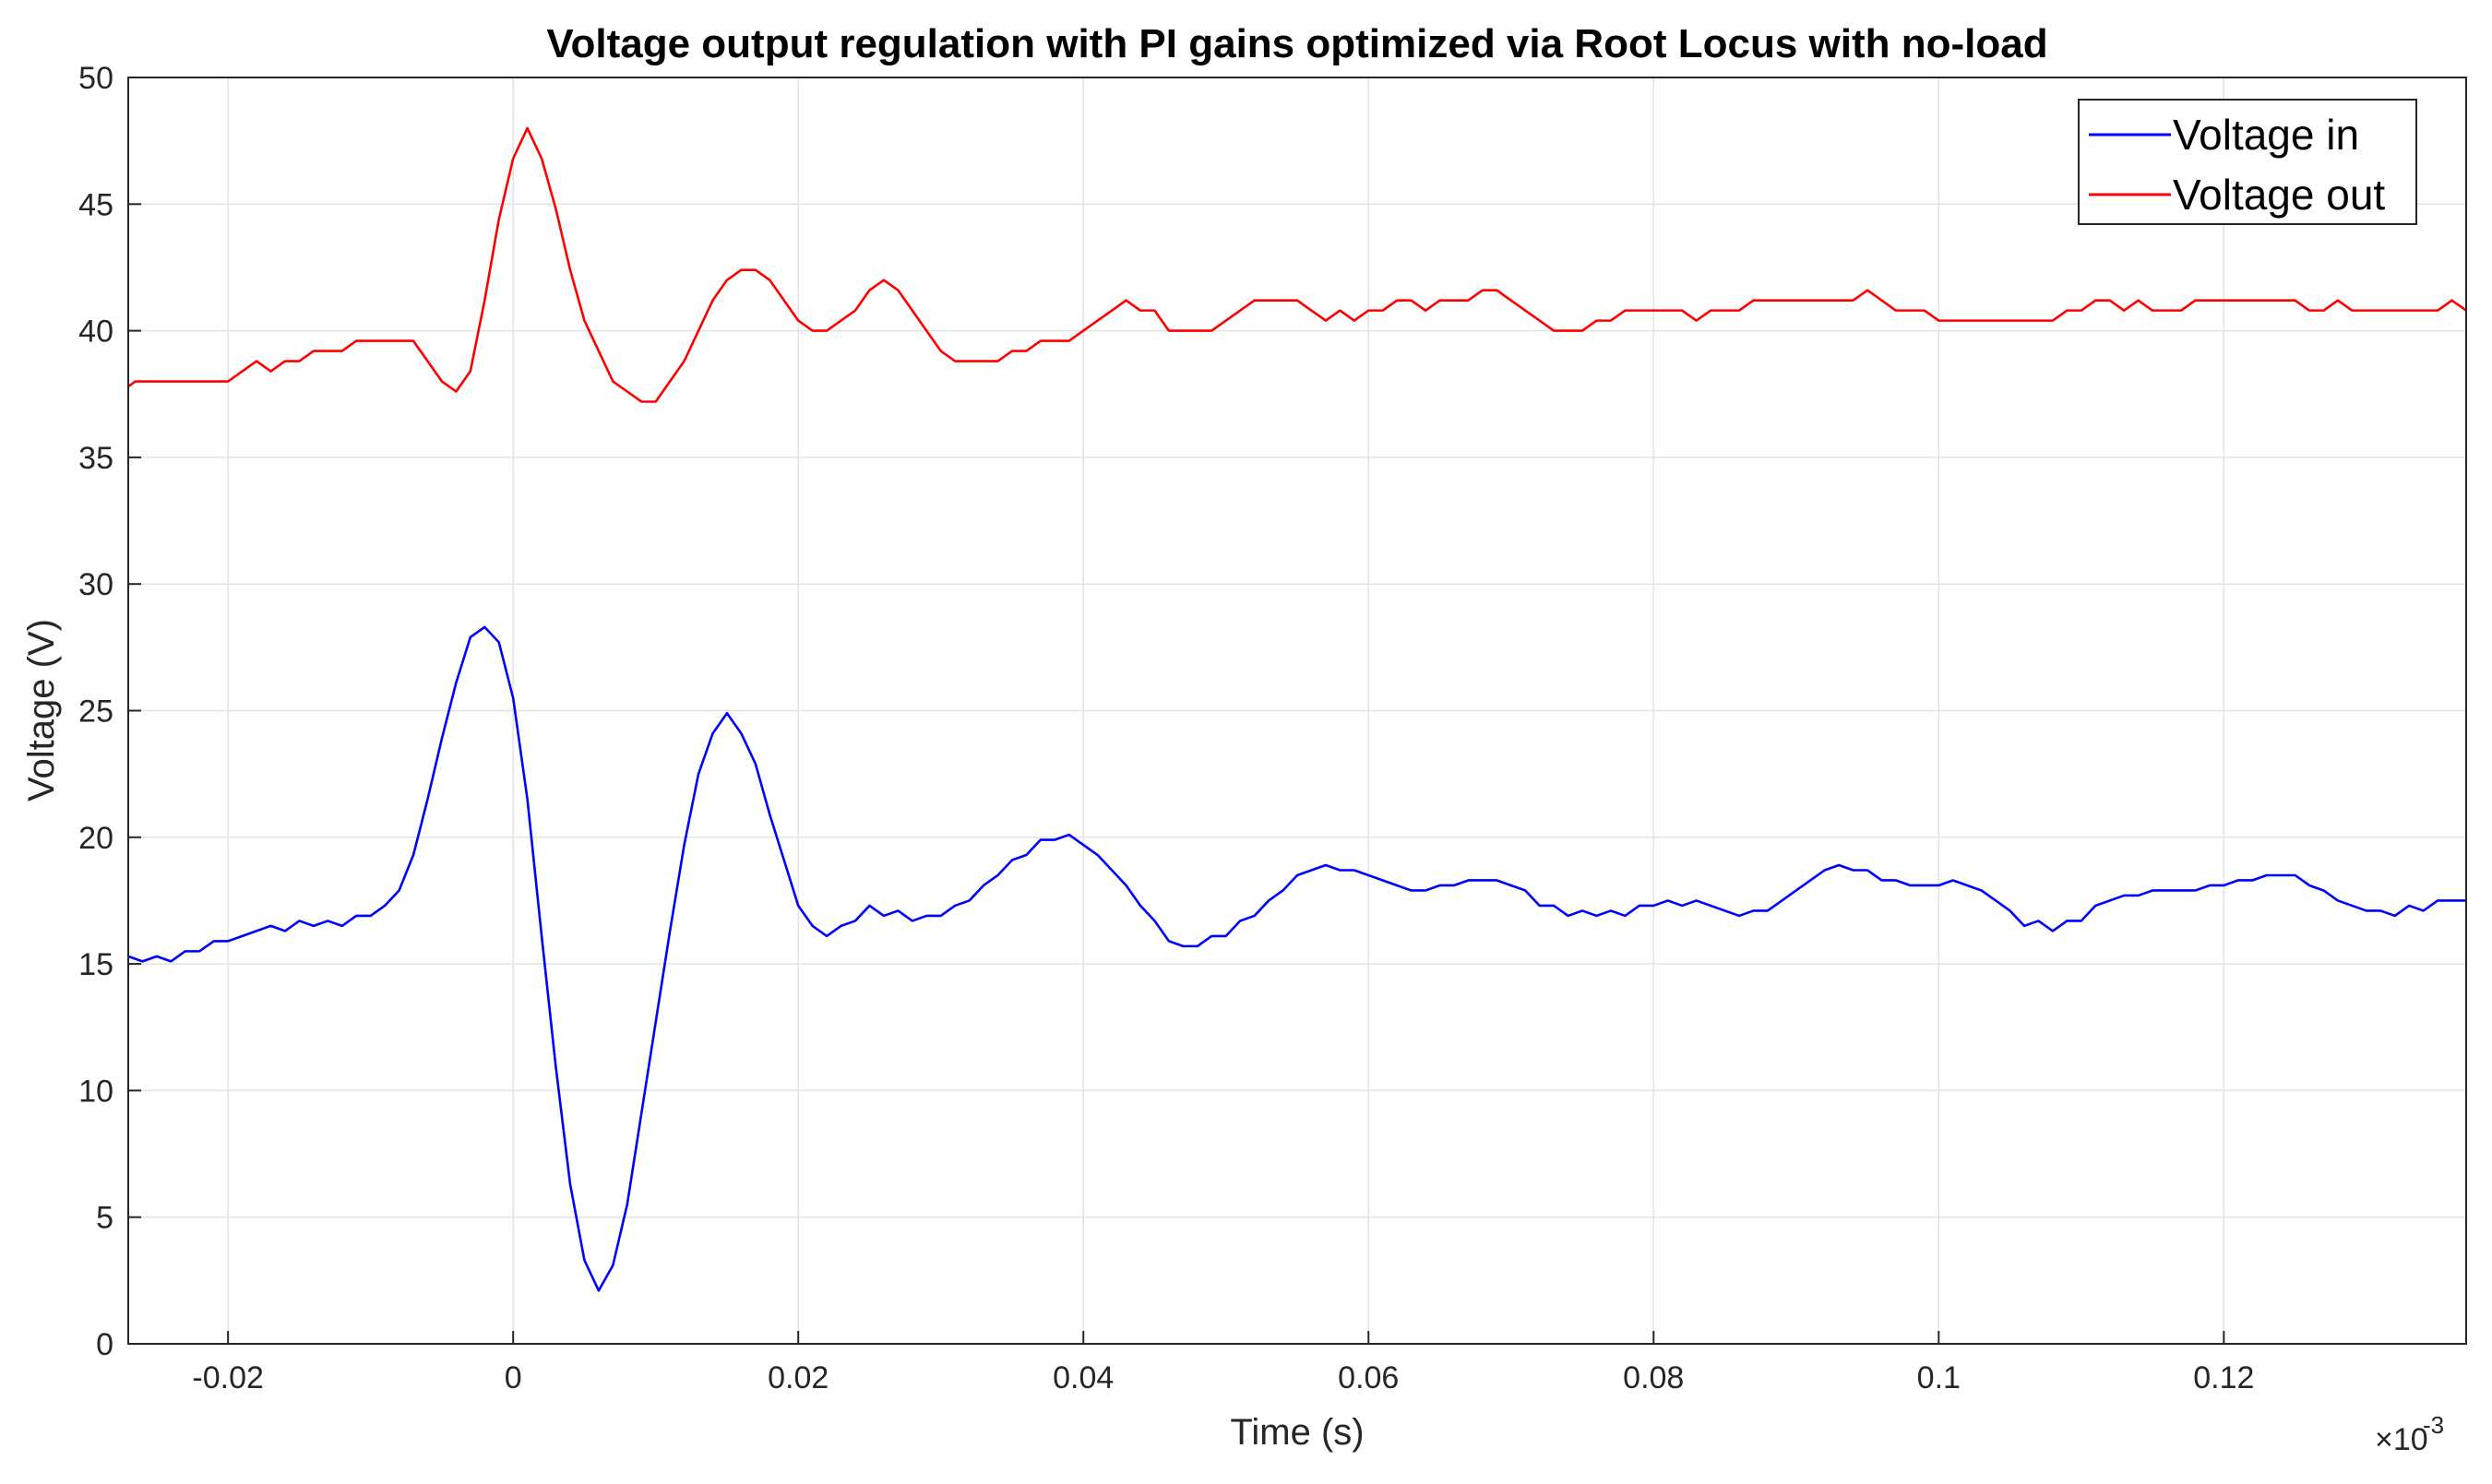  I want to click on y-tick-label: 5, so click(104, 1219).